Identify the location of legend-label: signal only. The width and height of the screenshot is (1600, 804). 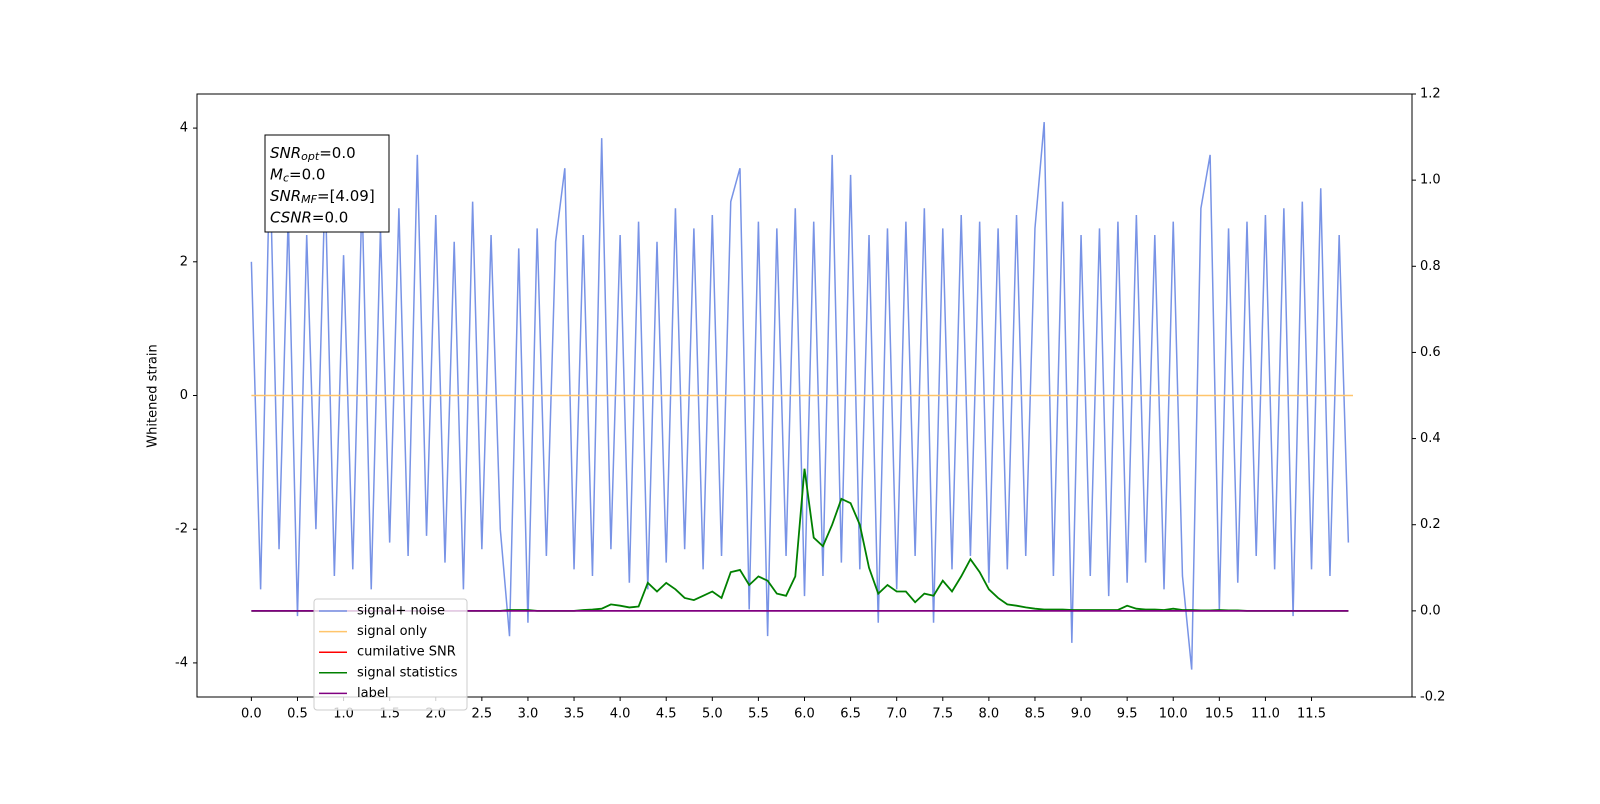
(392, 631).